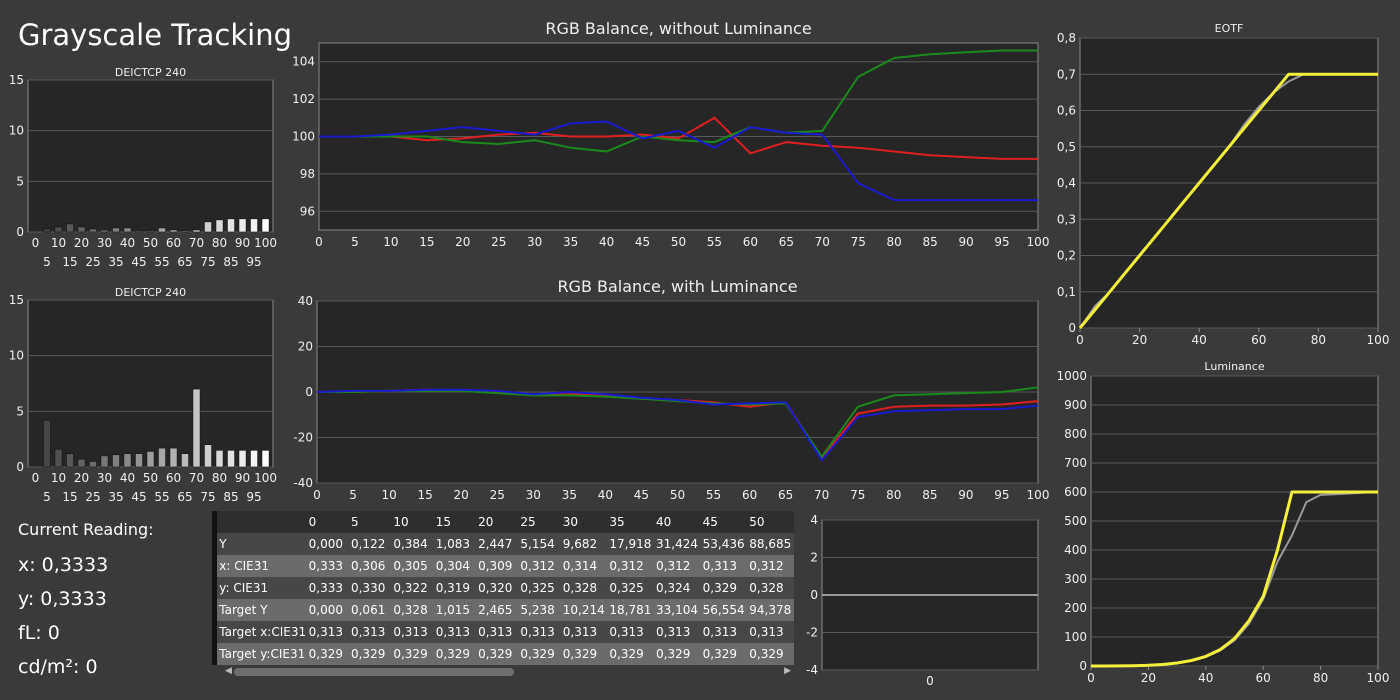 Image resolution: width=1400 pixels, height=700 pixels. What do you see at coordinates (1066, 147) in the screenshot?
I see `y-tick-label: 0,5` at bounding box center [1066, 147].